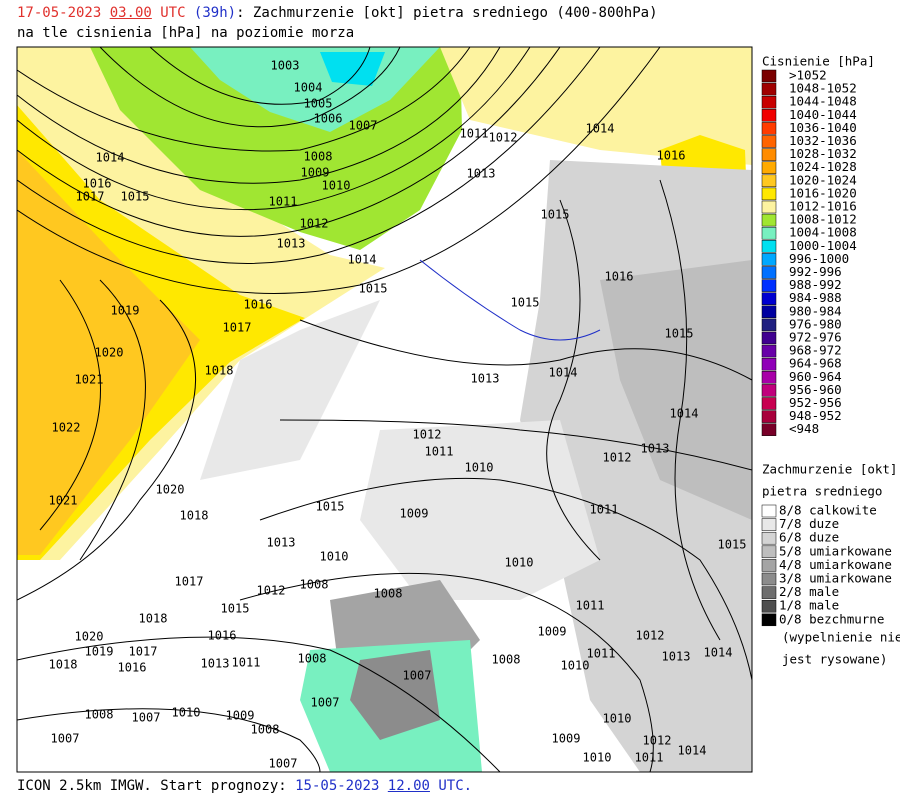  What do you see at coordinates (823, 219) in the screenshot?
I see `legend-label: 1008-1012` at bounding box center [823, 219].